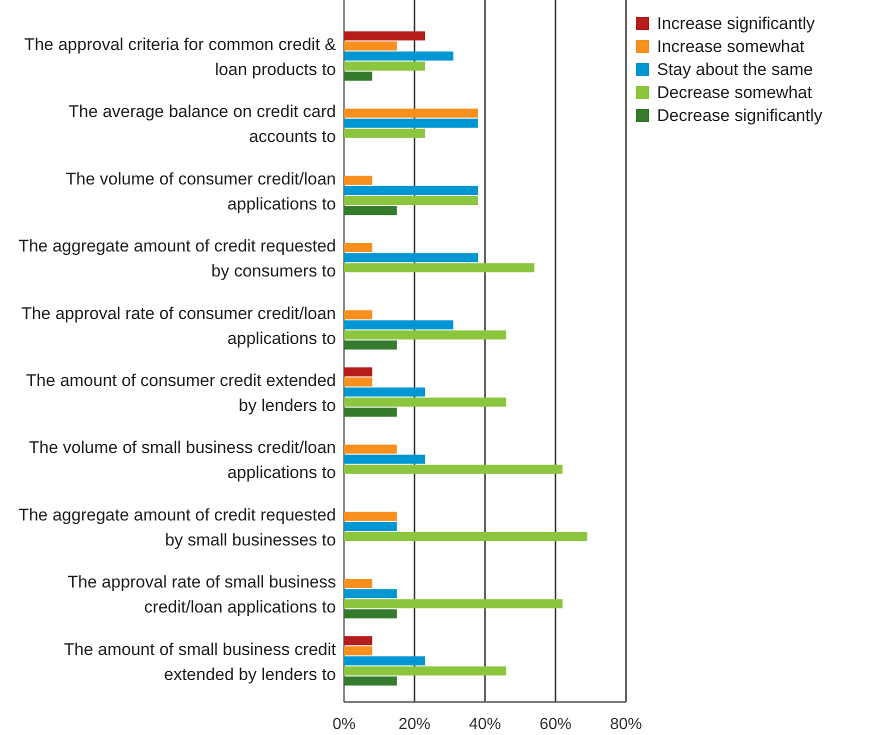 The height and width of the screenshot is (735, 889). Describe the element at coordinates (177, 527) in the screenshot. I see `y-tick-label: The aggregate amount of credit requested by small businesses to` at that location.